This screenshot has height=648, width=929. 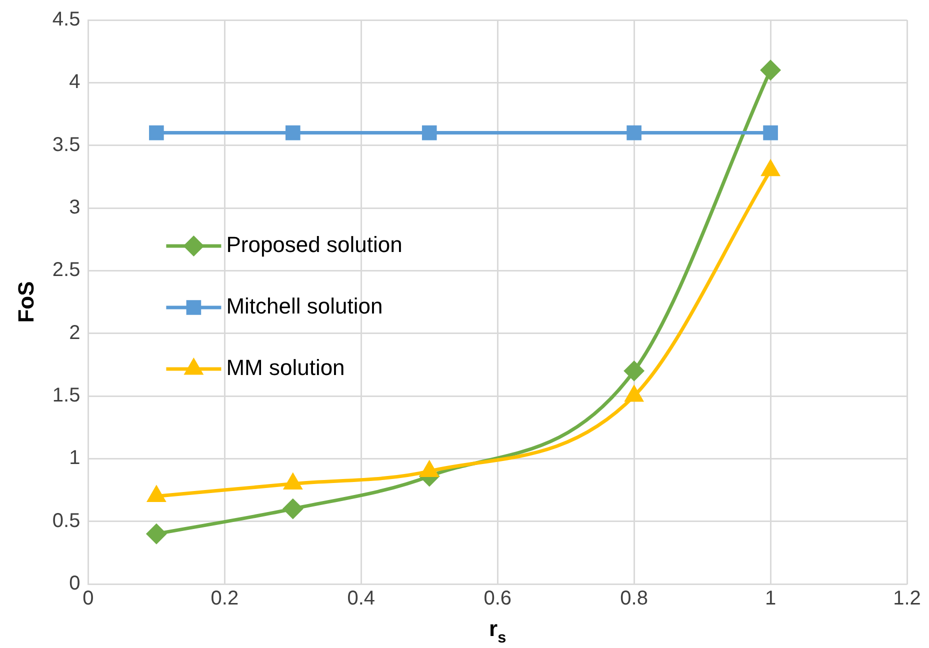 What do you see at coordinates (314, 245) in the screenshot?
I see `legend-label: Proposed solution` at bounding box center [314, 245].